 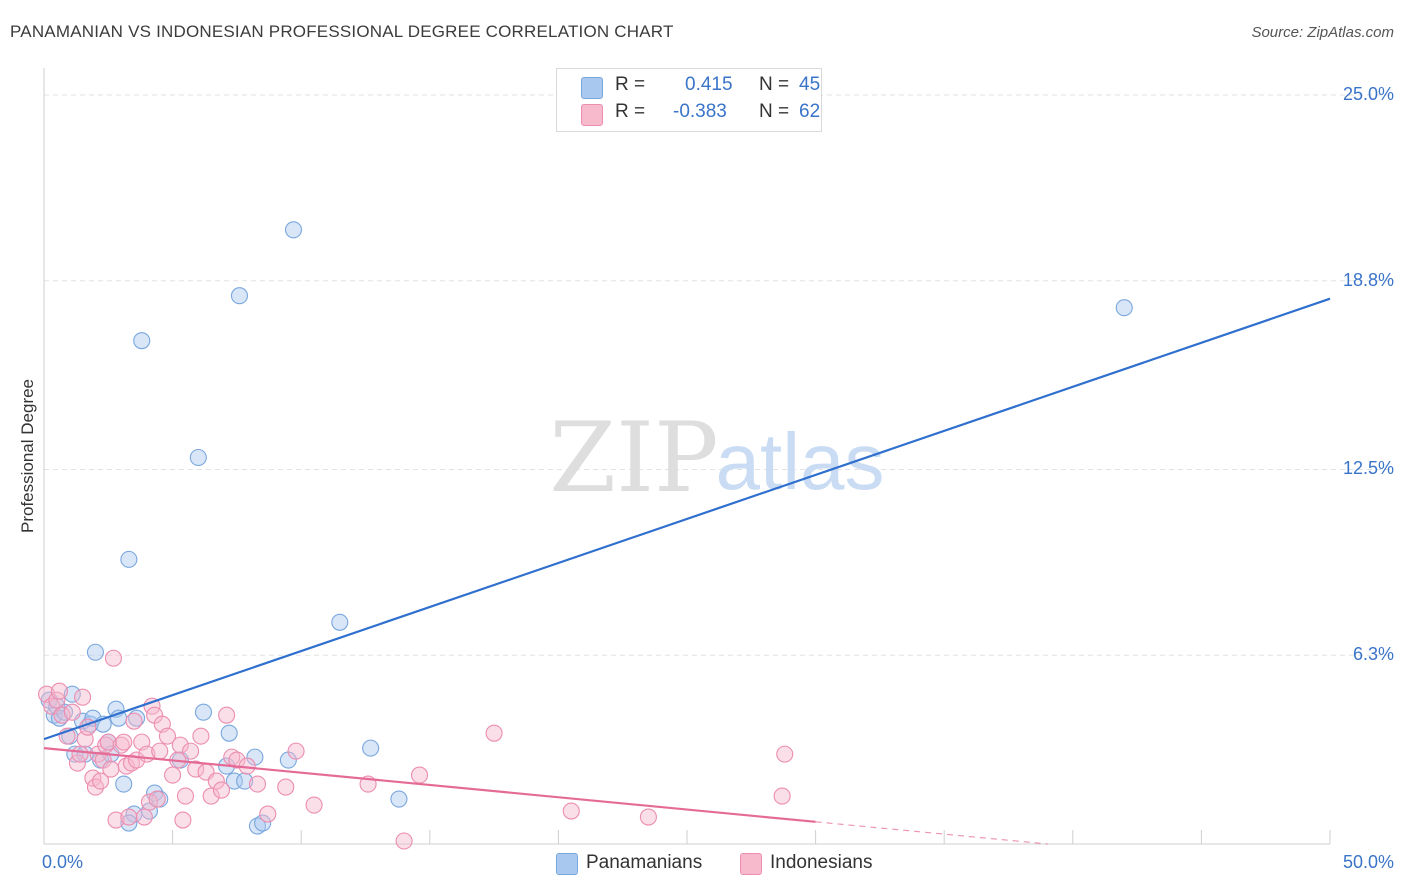 I want to click on y-tick-label: 12.5%, so click(x=1368, y=468).